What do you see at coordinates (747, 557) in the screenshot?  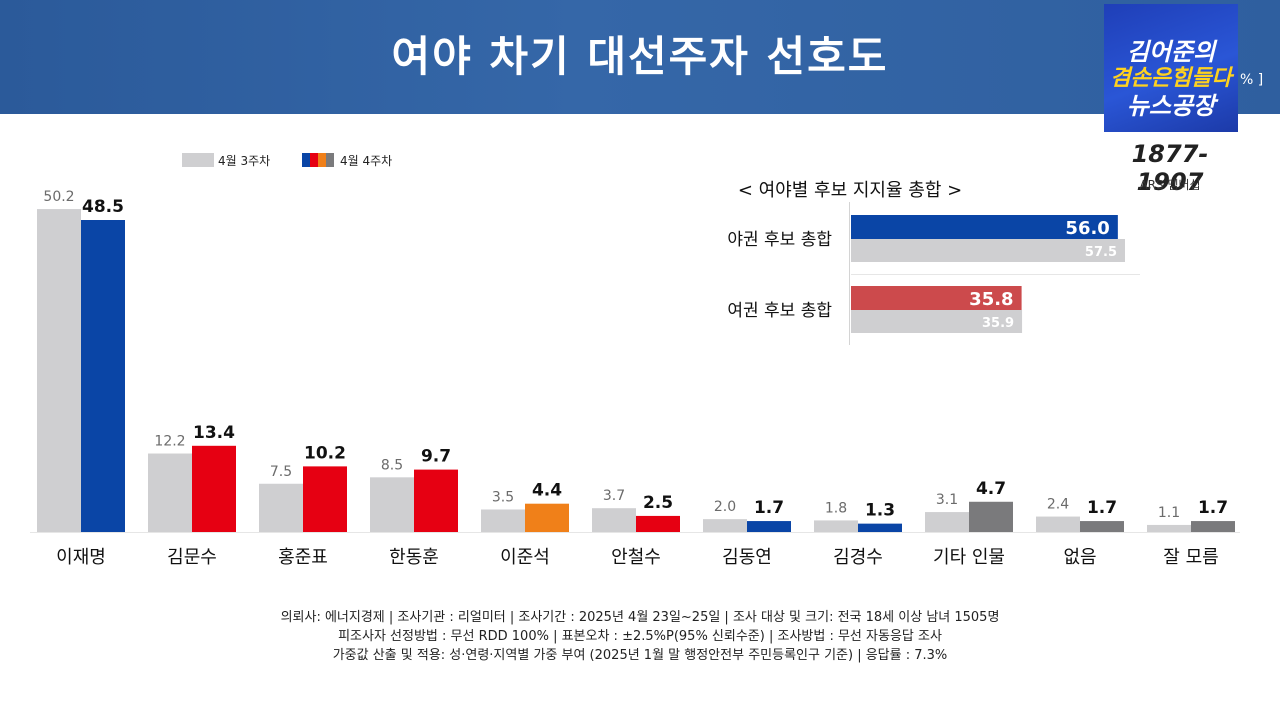 I see `category-label-6: 김동연` at bounding box center [747, 557].